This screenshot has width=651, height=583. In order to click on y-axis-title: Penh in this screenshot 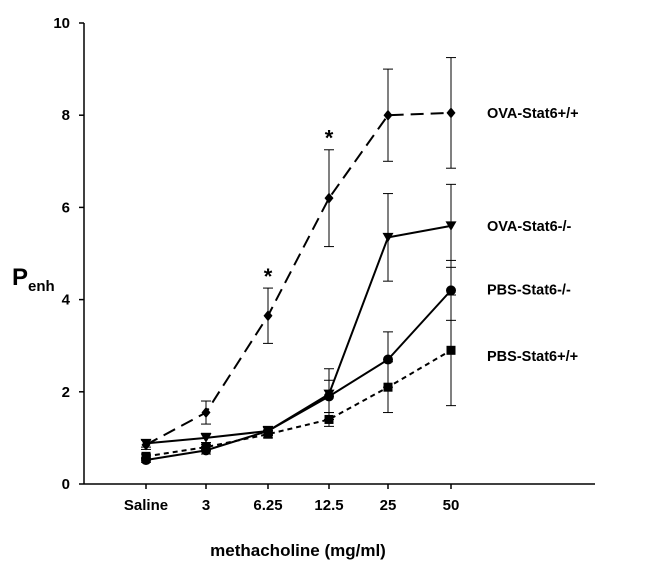, I will do `click(33, 279)`.